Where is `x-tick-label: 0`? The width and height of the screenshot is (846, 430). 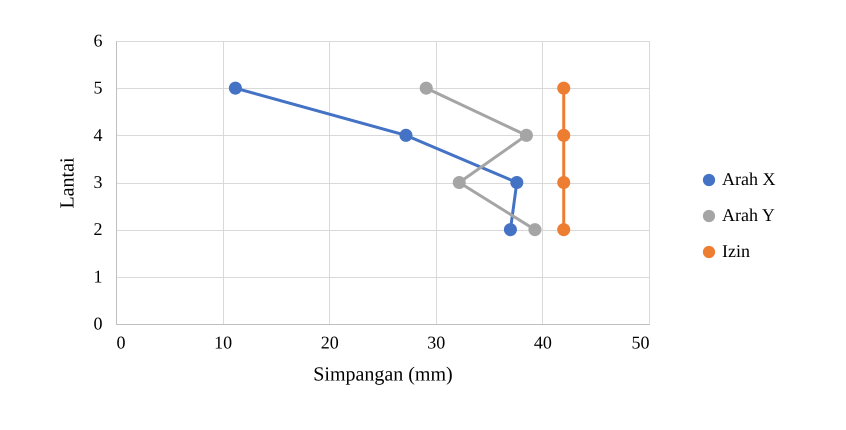
x-tick-label: 0 is located at coordinates (121, 342).